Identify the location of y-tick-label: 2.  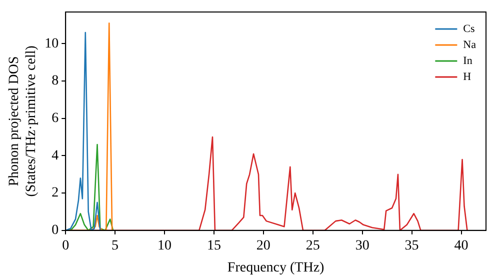
(55, 193).